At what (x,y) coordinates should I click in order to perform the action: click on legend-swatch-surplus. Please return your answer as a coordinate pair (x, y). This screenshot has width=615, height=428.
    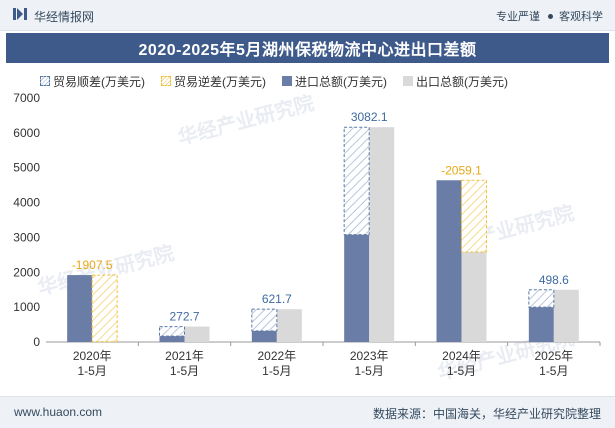
    Looking at the image, I should click on (45, 81).